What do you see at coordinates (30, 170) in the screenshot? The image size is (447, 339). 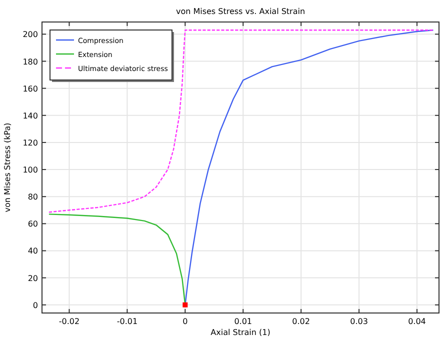 I see `y-tick-label: 100` at bounding box center [30, 170].